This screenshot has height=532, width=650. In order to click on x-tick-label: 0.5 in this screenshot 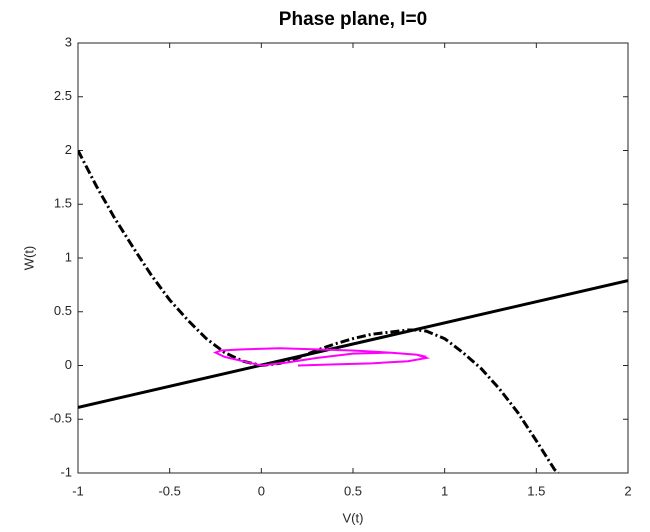, I will do `click(353, 490)`.